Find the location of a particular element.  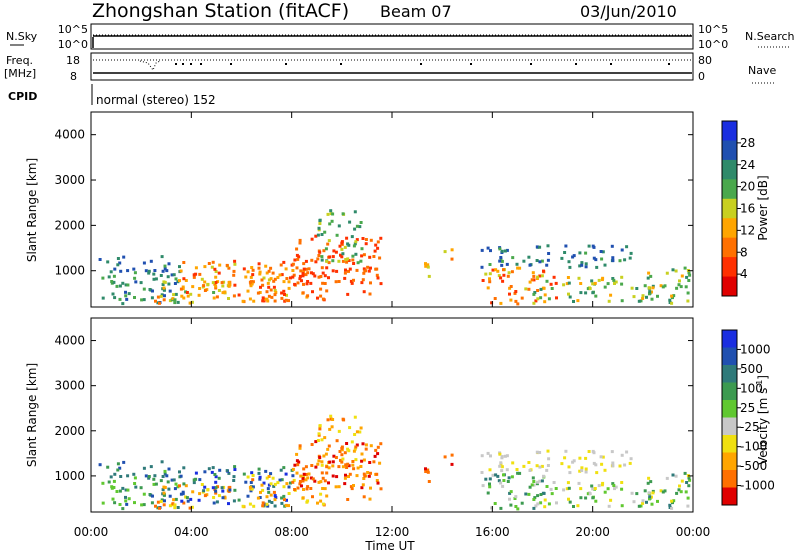

sky-tick-bottom: 10^0 is located at coordinates (73, 44).